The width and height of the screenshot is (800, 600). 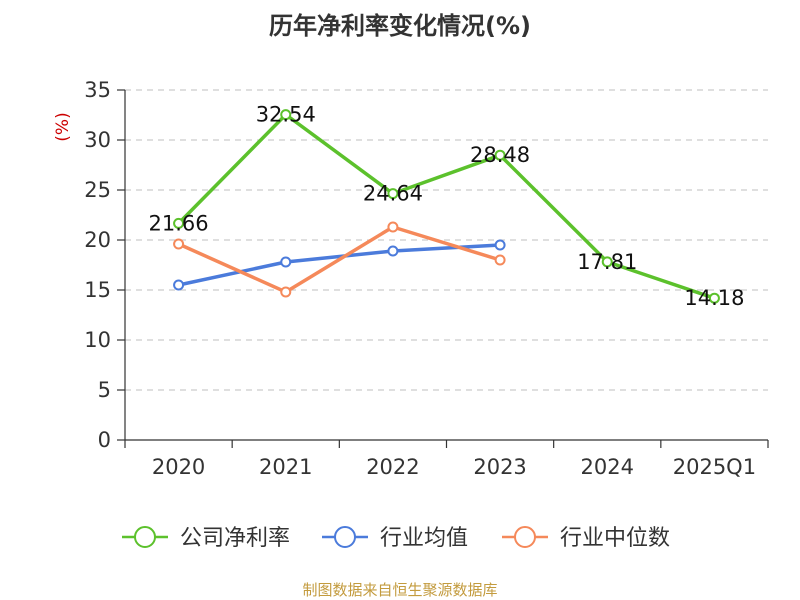 I want to click on y-tick-label-25: 25, so click(x=97, y=190).